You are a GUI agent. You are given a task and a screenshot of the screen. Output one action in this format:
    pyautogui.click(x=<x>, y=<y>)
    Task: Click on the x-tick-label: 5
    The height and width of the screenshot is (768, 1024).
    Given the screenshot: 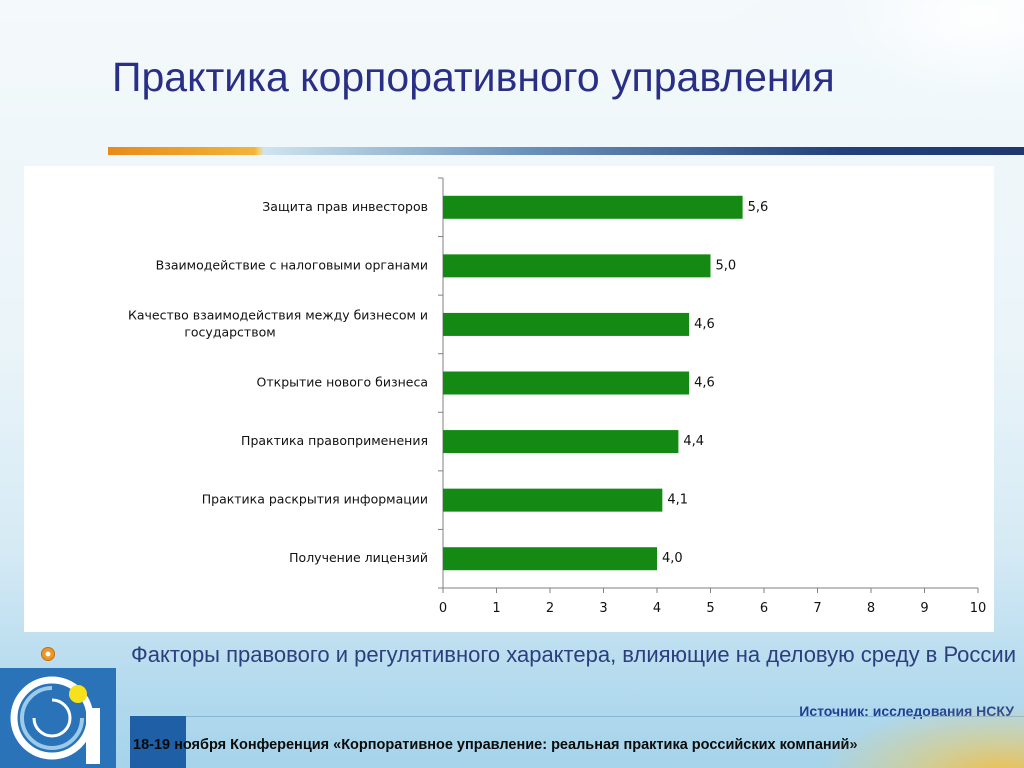 What is the action you would take?
    pyautogui.click(x=710, y=608)
    